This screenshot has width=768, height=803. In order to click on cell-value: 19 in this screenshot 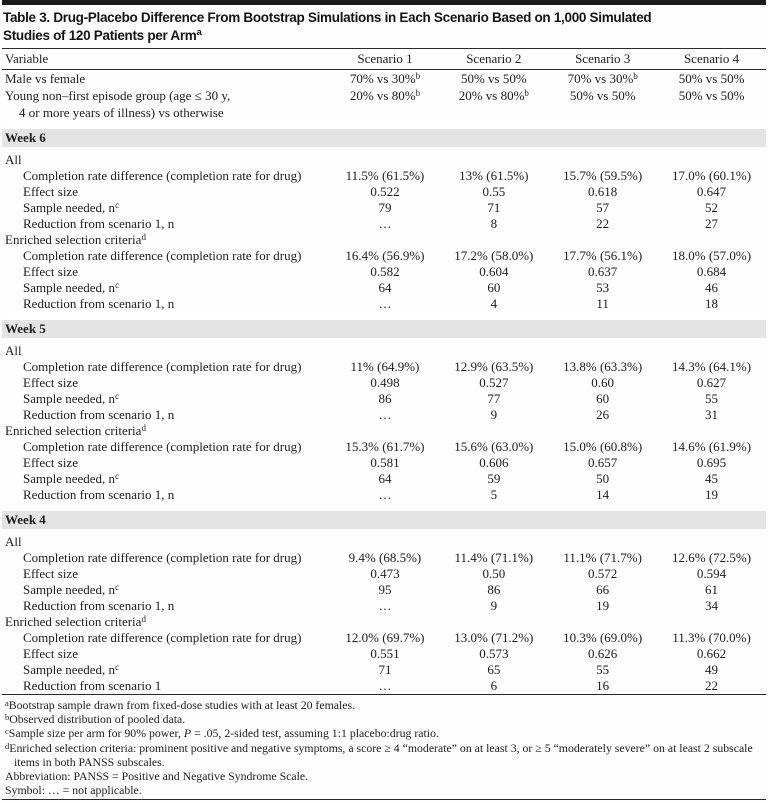, I will do `click(603, 605)`.